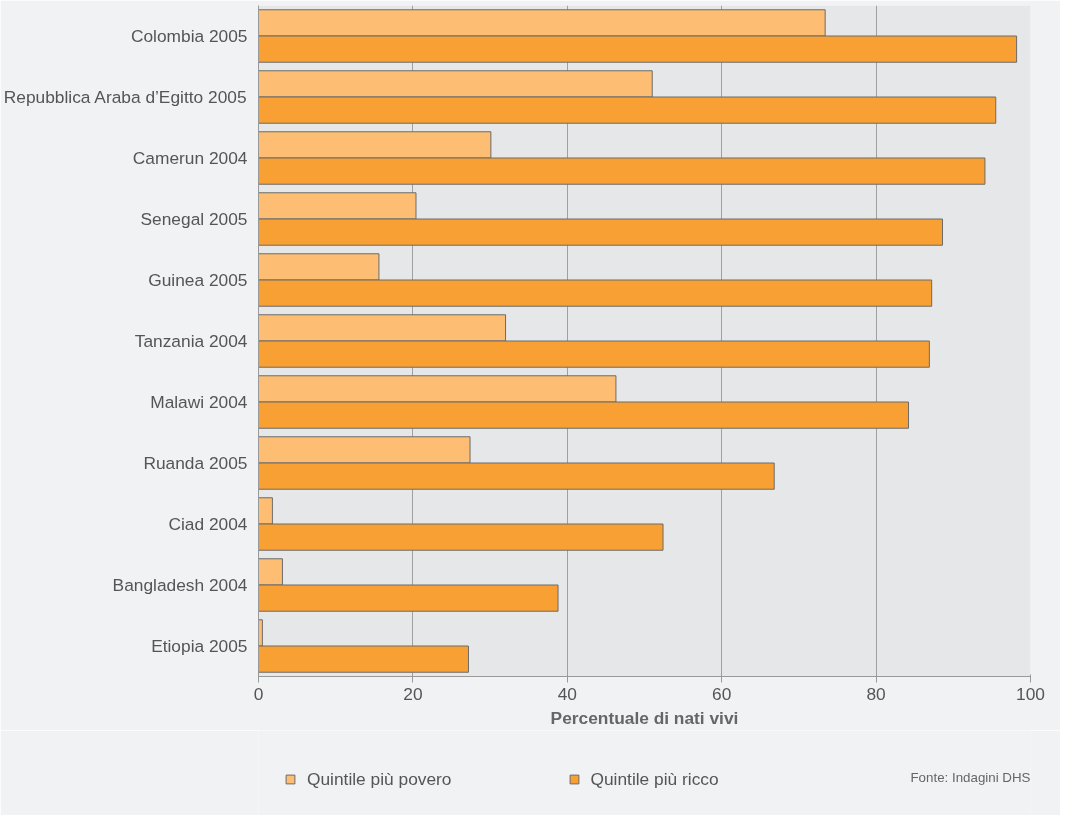  What do you see at coordinates (876, 693) in the screenshot?
I see `x-tick-label: 80` at bounding box center [876, 693].